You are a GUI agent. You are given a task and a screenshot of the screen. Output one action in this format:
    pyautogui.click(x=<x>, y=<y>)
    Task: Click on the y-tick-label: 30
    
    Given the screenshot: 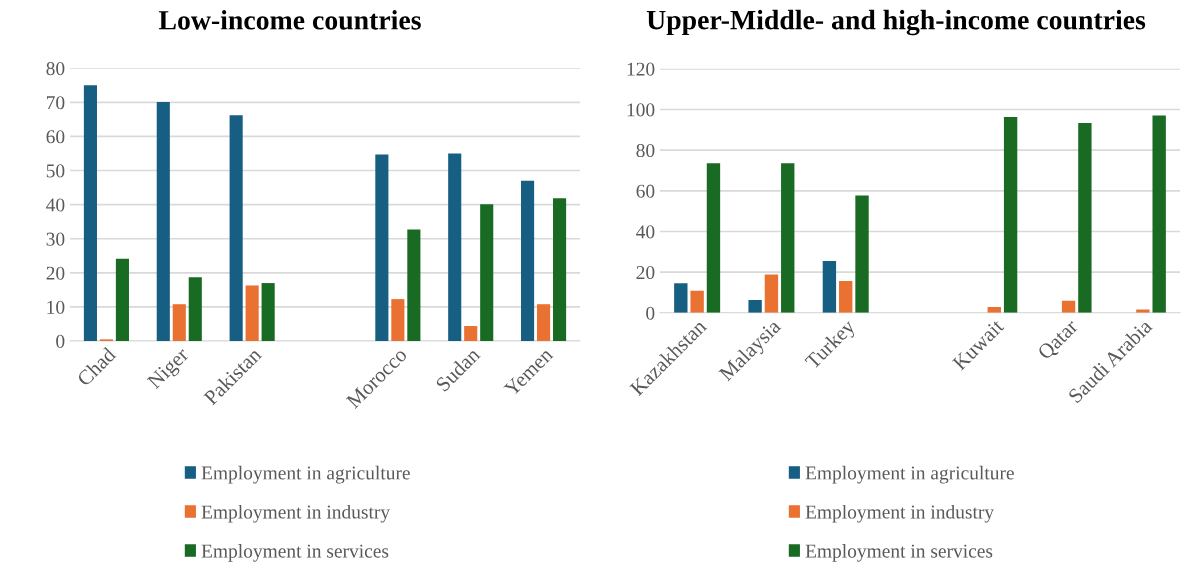 What is the action you would take?
    pyautogui.click(x=55, y=239)
    